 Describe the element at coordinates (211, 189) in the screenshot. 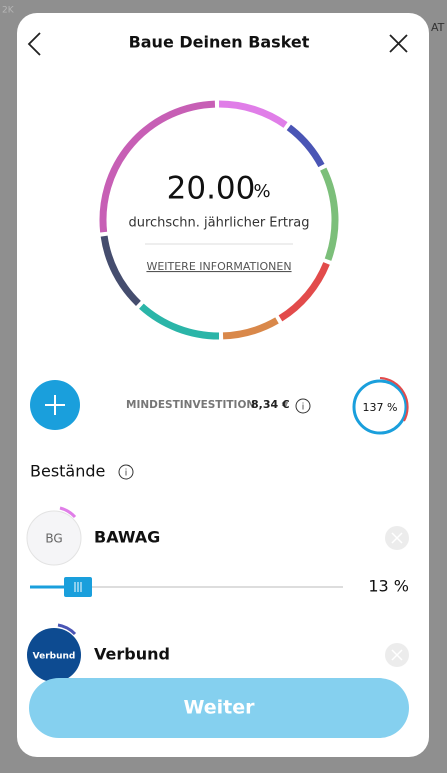

I see `return-value: 20.00` at that location.